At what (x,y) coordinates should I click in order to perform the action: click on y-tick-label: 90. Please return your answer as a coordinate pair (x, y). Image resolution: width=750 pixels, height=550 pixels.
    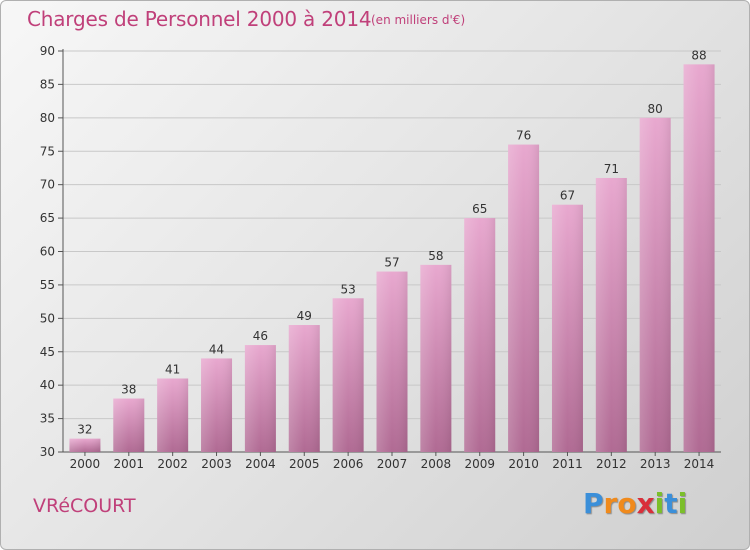
    Looking at the image, I should click on (47, 51).